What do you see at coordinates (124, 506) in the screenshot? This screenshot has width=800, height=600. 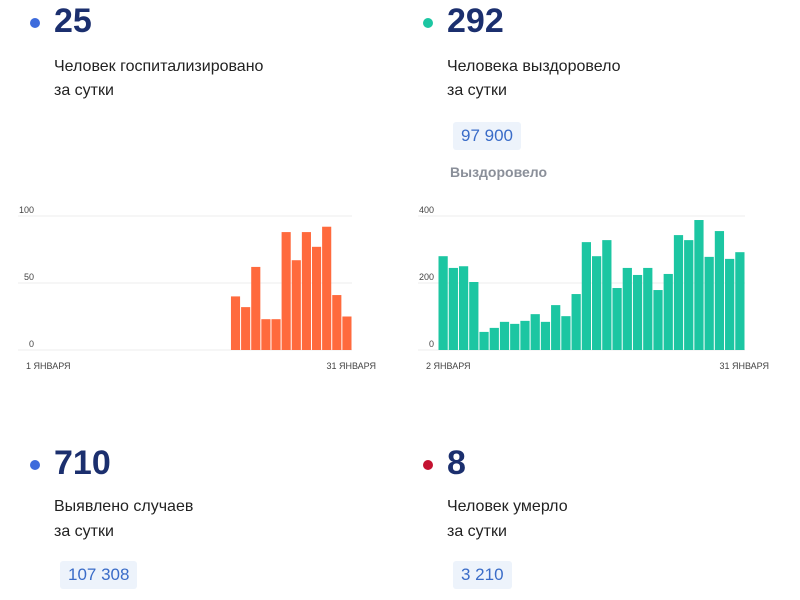 I see `stat-label: Выявлено случаев` at bounding box center [124, 506].